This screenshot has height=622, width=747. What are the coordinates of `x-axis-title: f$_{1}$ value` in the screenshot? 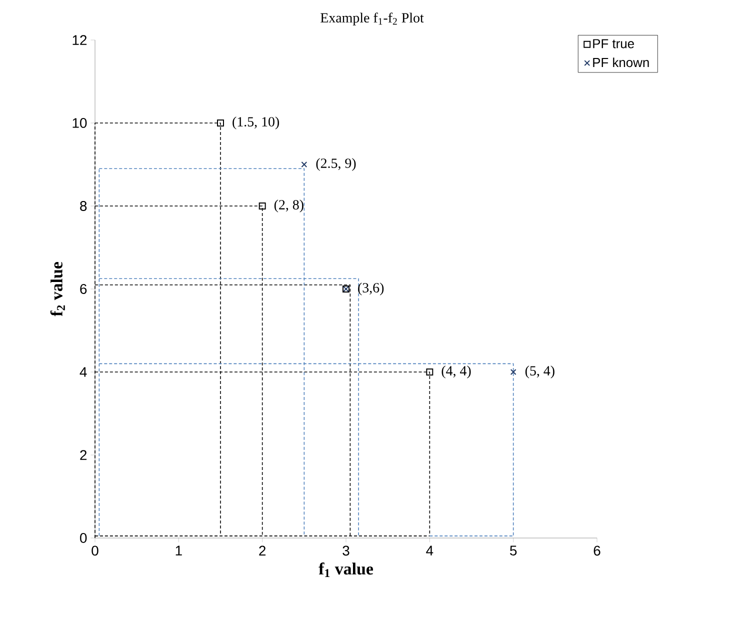 It's located at (346, 569).